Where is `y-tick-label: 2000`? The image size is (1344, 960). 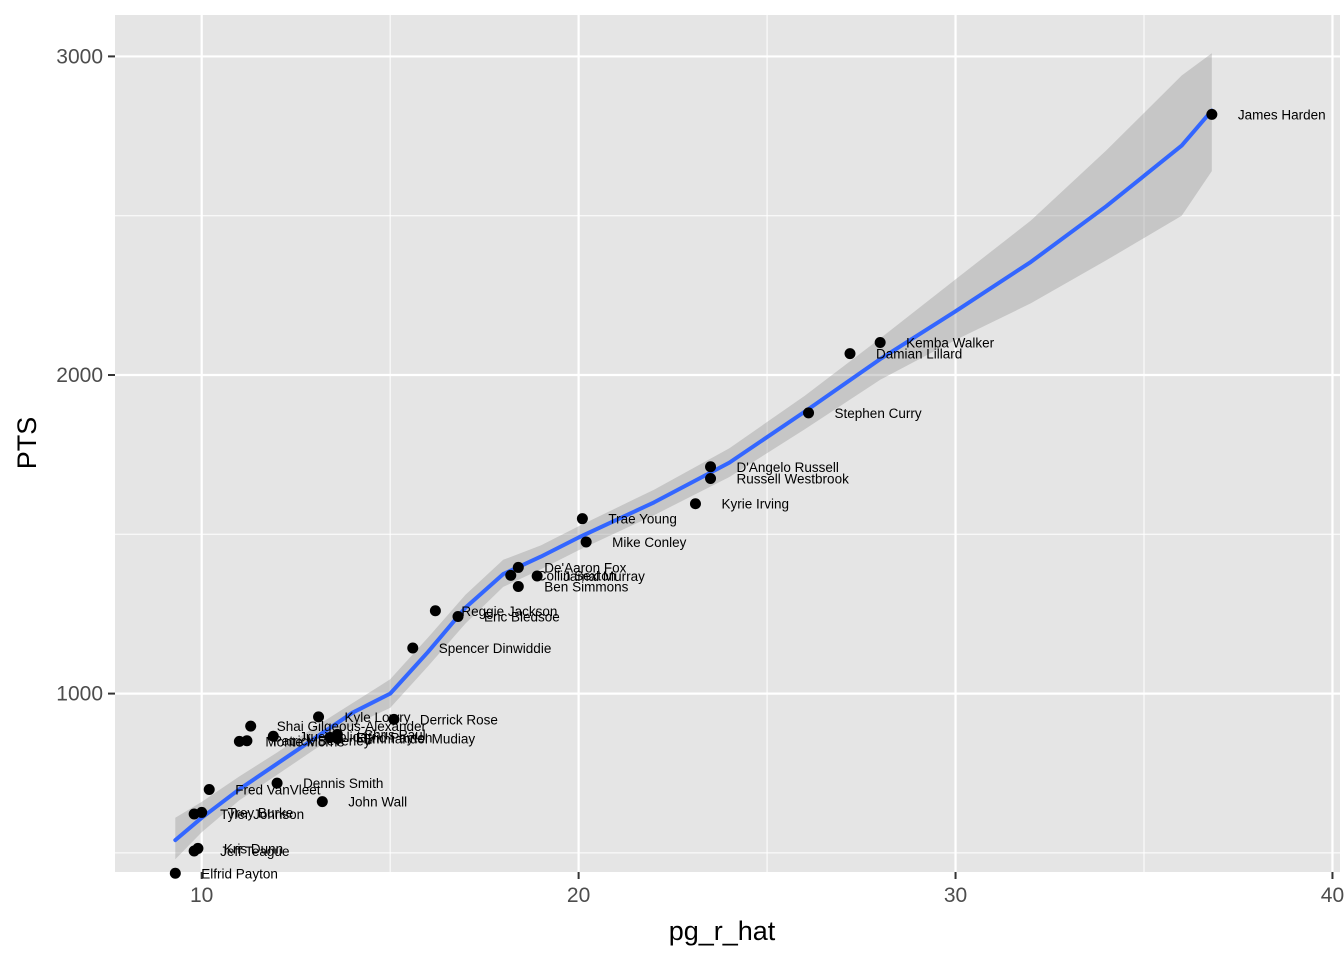
y-tick-label: 2000 is located at coordinates (79, 375).